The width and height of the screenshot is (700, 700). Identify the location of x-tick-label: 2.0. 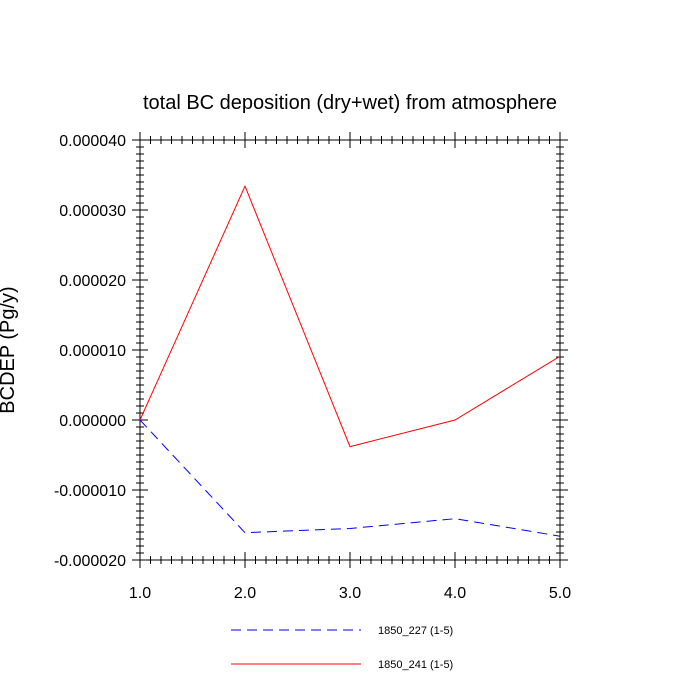
(245, 593).